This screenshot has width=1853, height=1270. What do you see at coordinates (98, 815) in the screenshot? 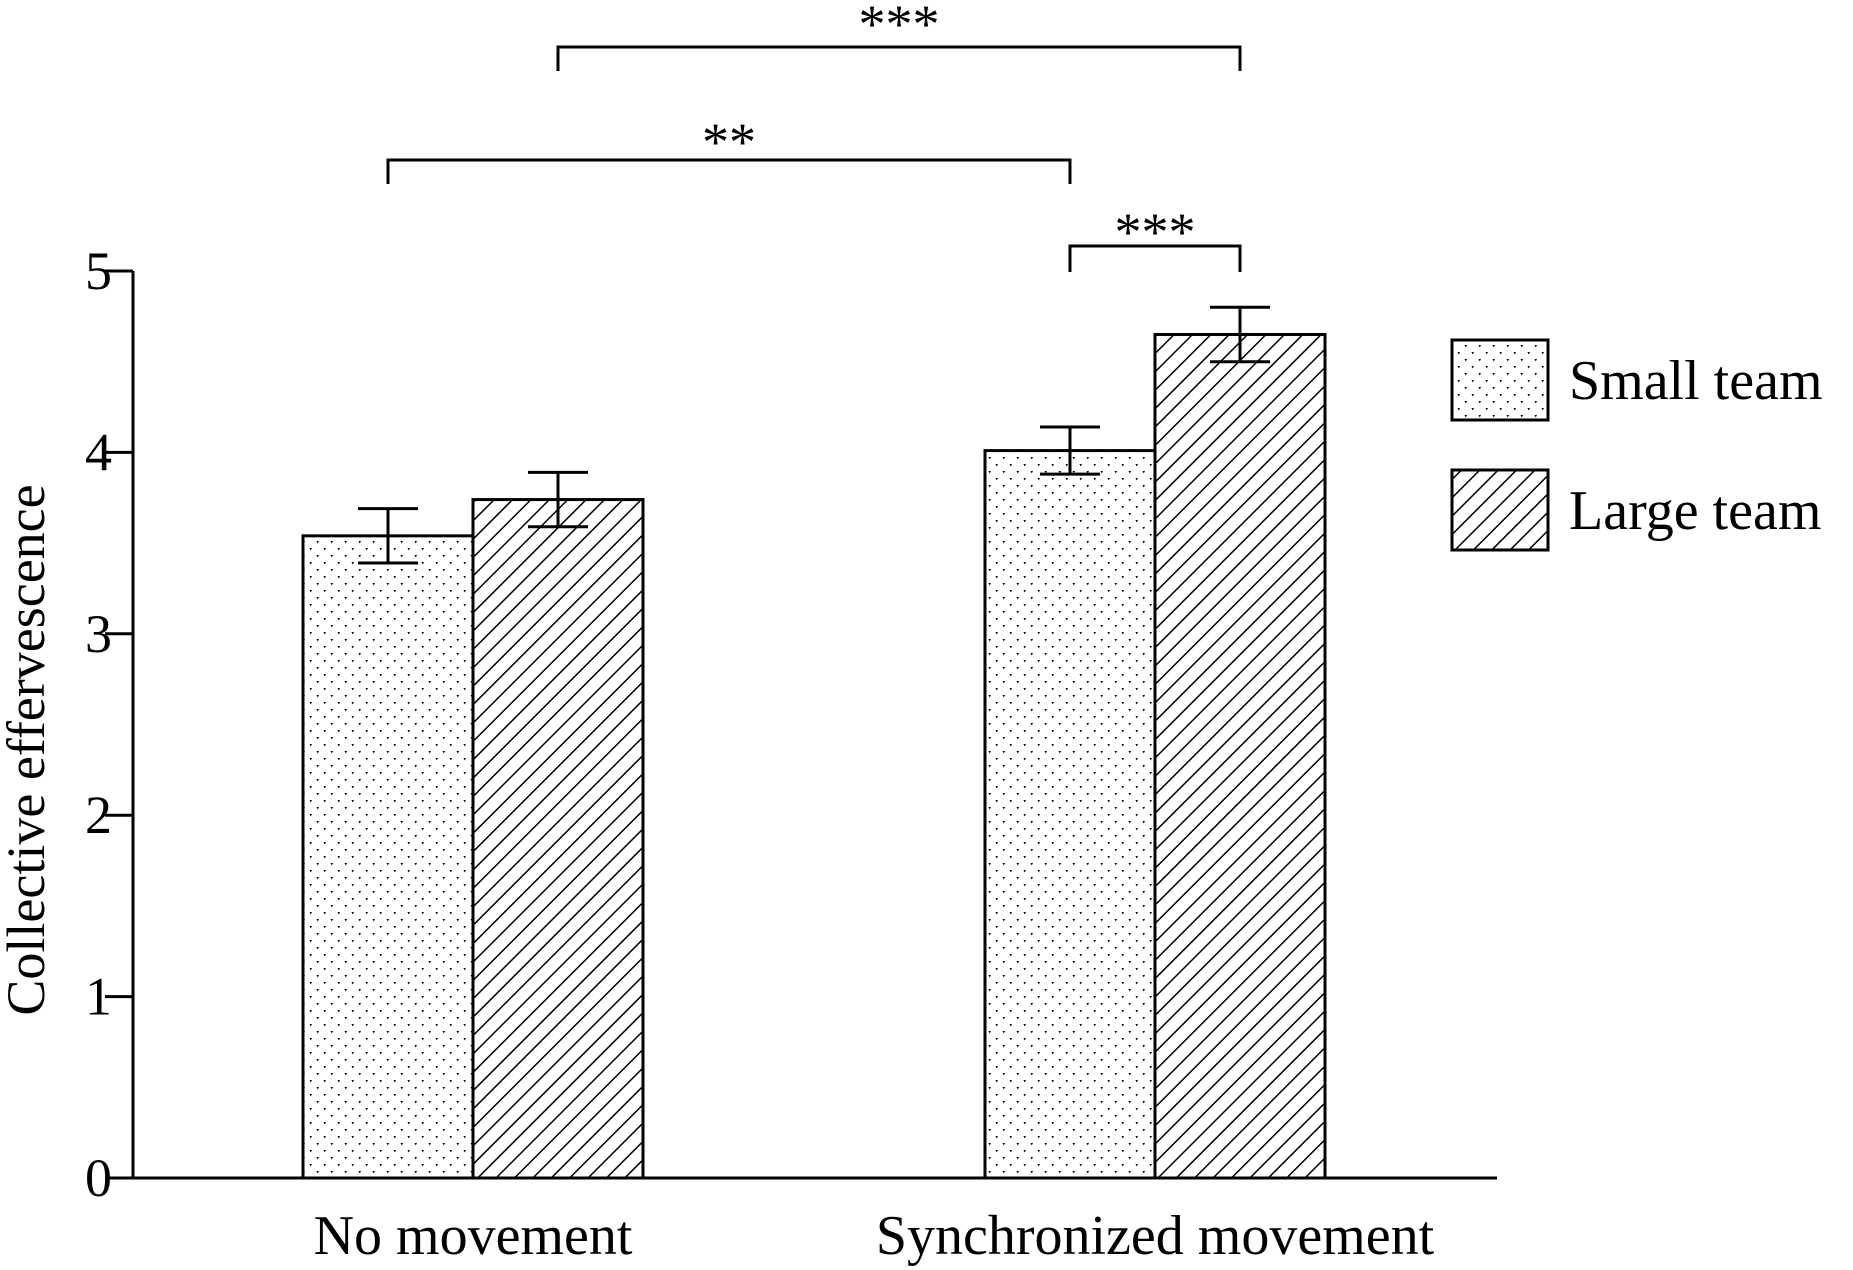
I see `y-tick-label: 2` at bounding box center [98, 815].